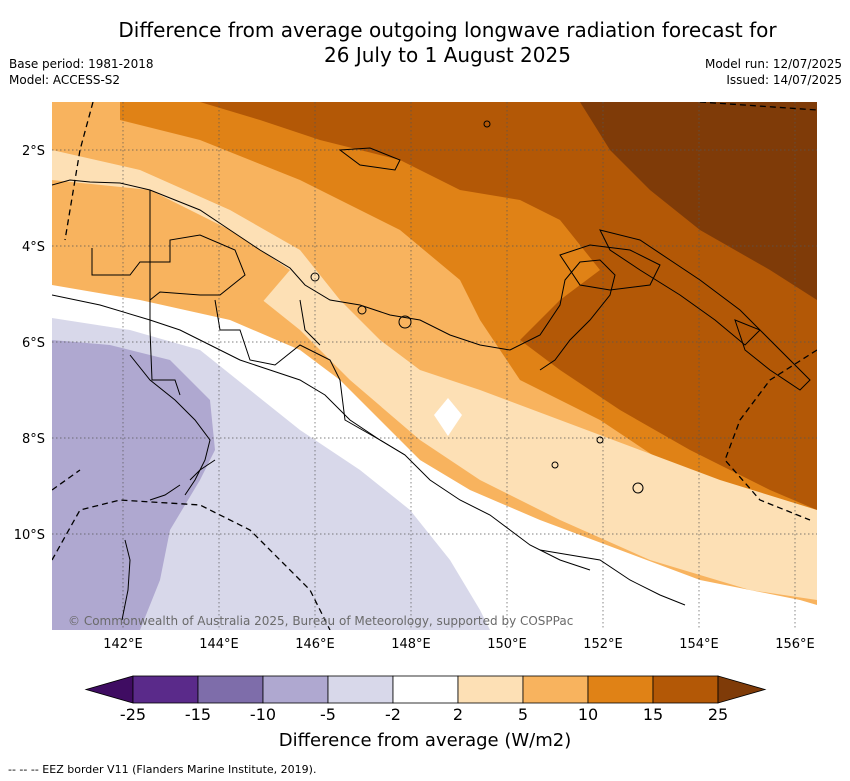 This screenshot has width=850, height=781. What do you see at coordinates (448, 417) in the screenshot?
I see `anomaly-pocket-neutral` at bounding box center [448, 417].